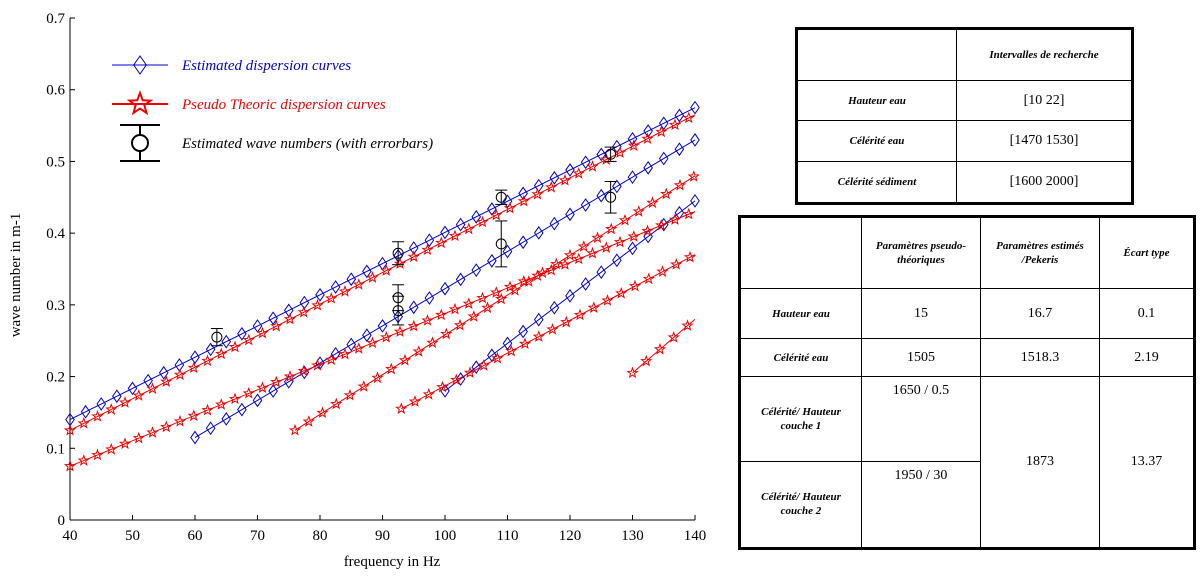 The height and width of the screenshot is (576, 1200). What do you see at coordinates (1044, 54) in the screenshot?
I see `table1-header: Intervalles de recherche` at bounding box center [1044, 54].